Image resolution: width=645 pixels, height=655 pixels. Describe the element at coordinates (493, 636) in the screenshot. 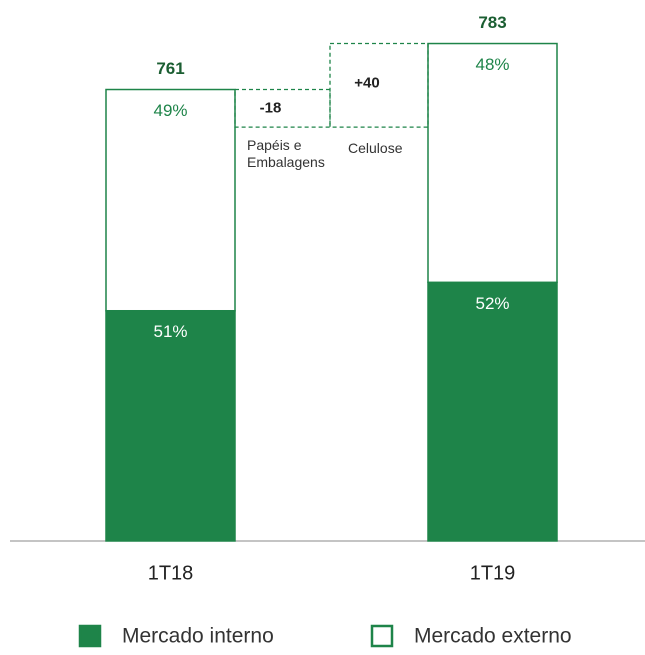

I see `legend-label: Mercado externo` at that location.